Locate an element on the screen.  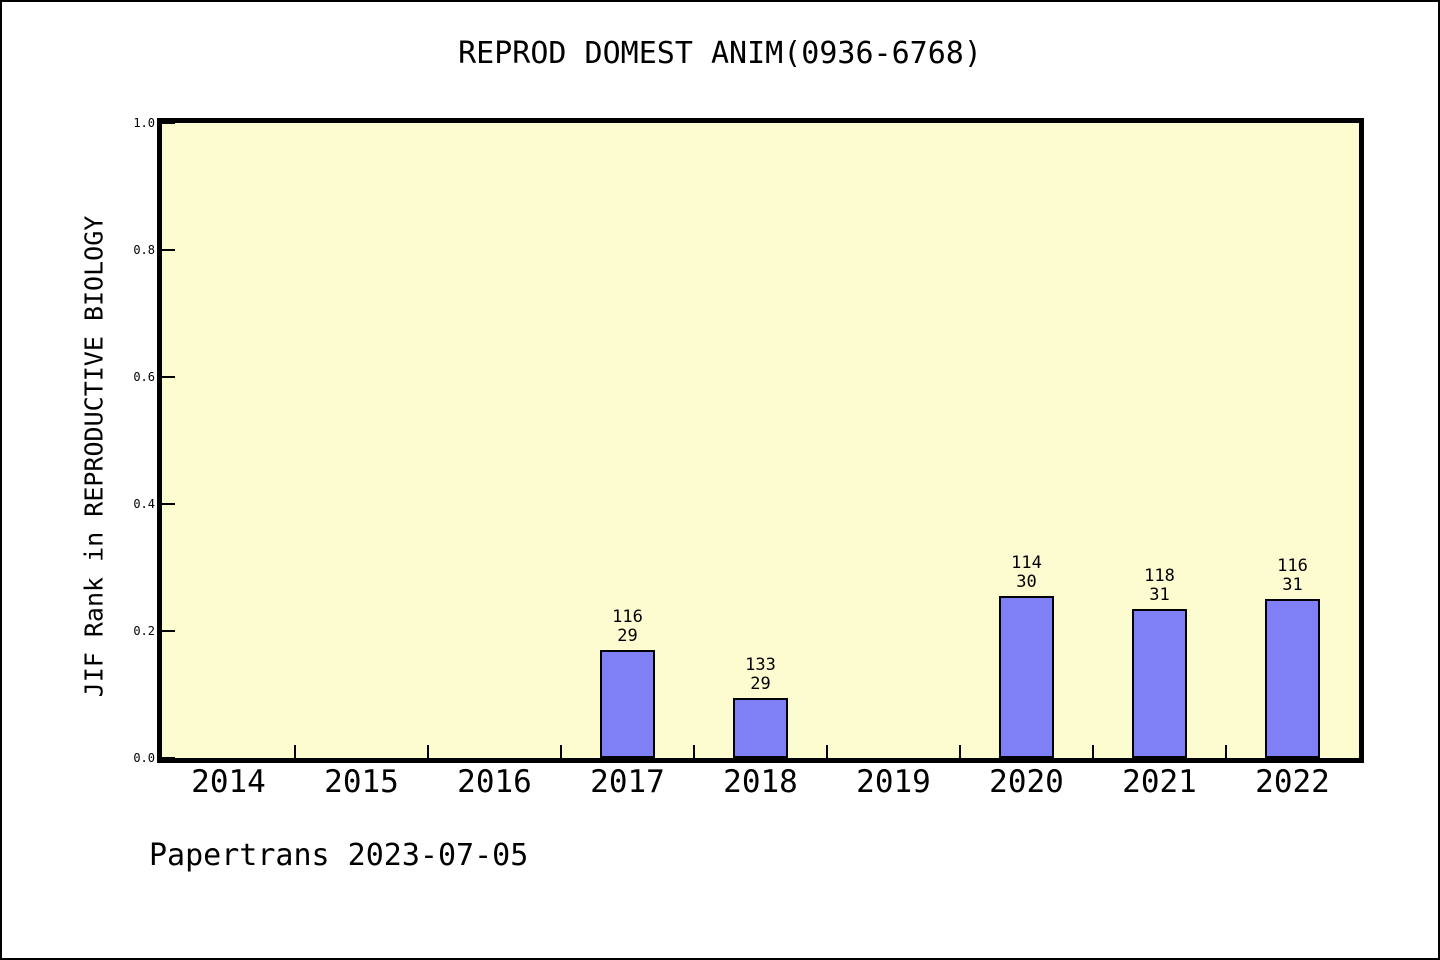
x-tick-label: 2022 is located at coordinates (1292, 782).